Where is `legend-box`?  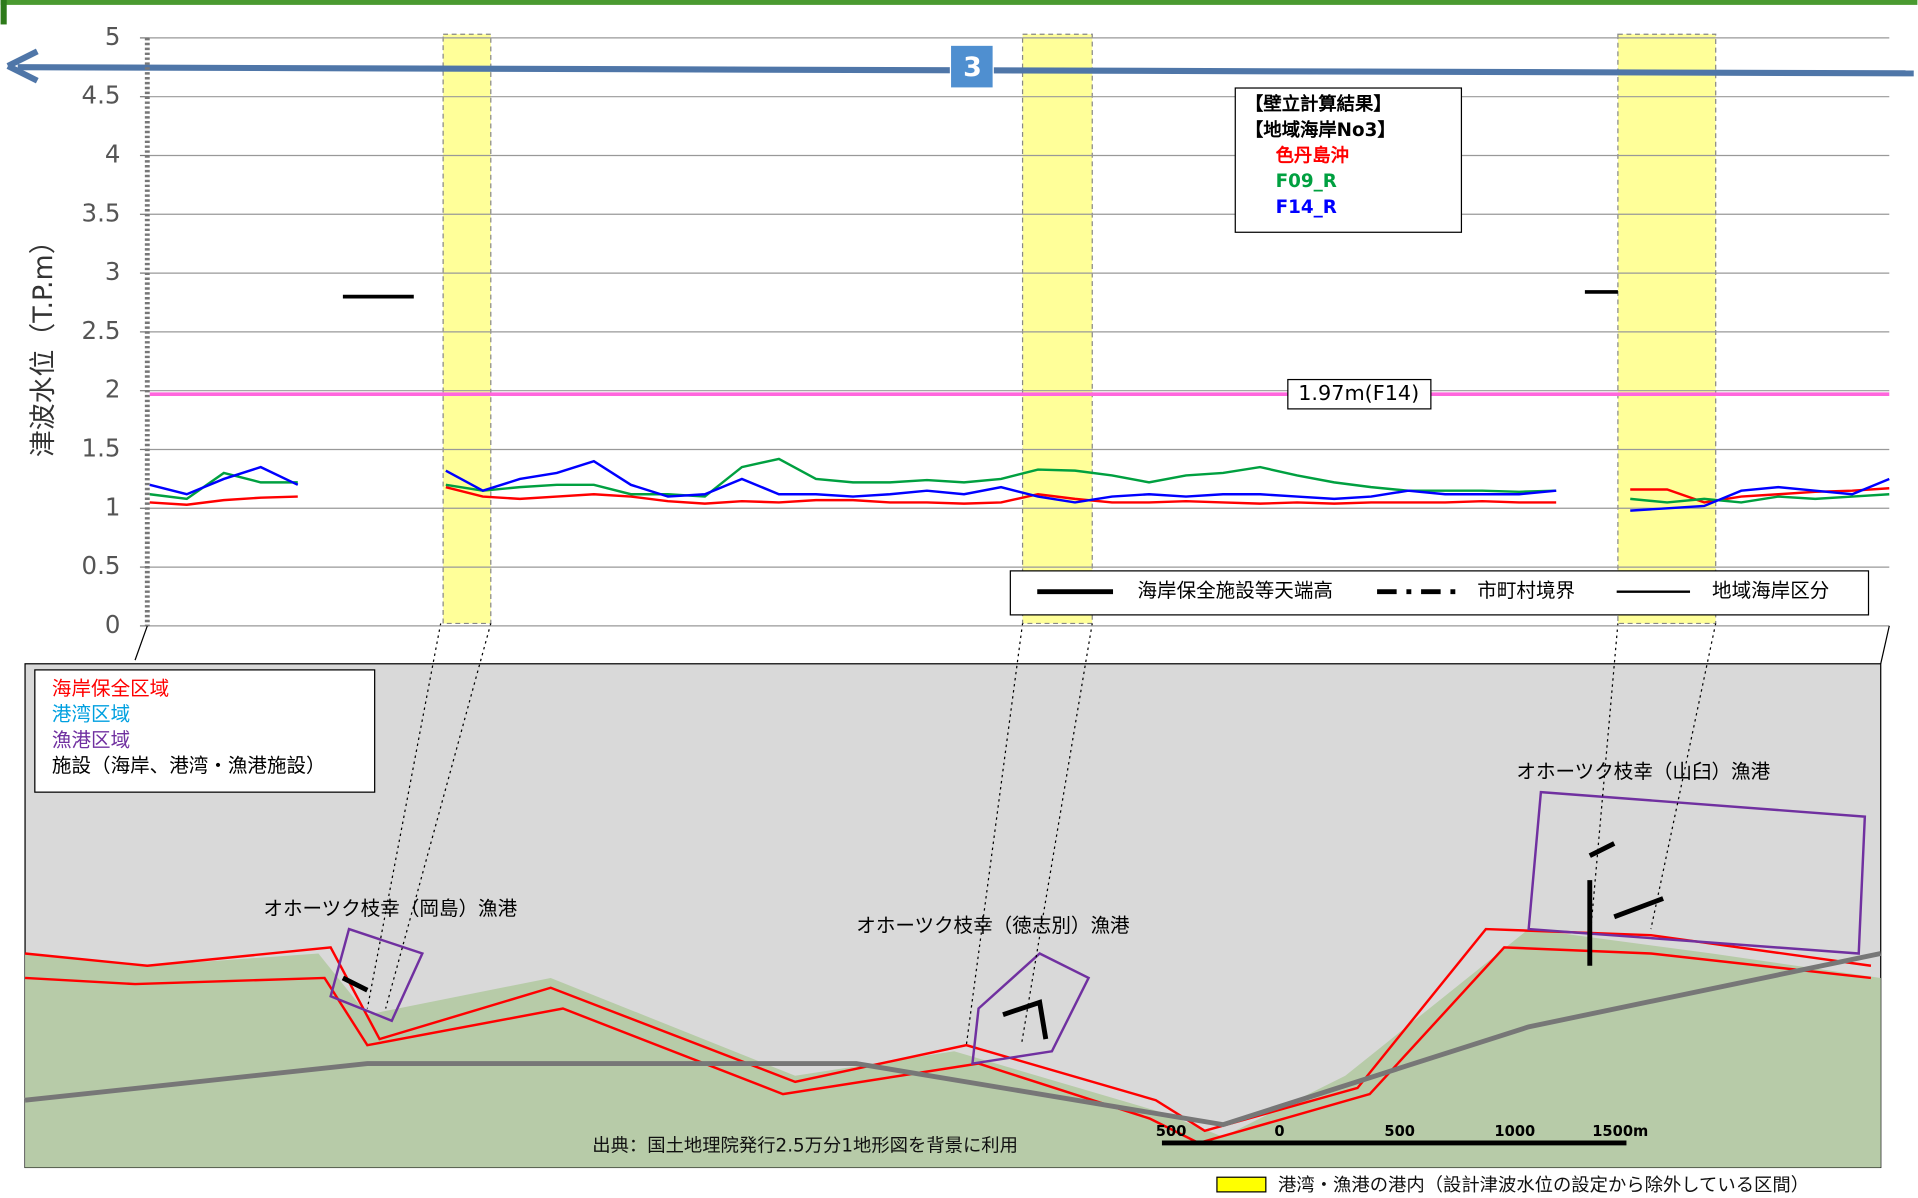 legend-box is located at coordinates (1348, 160).